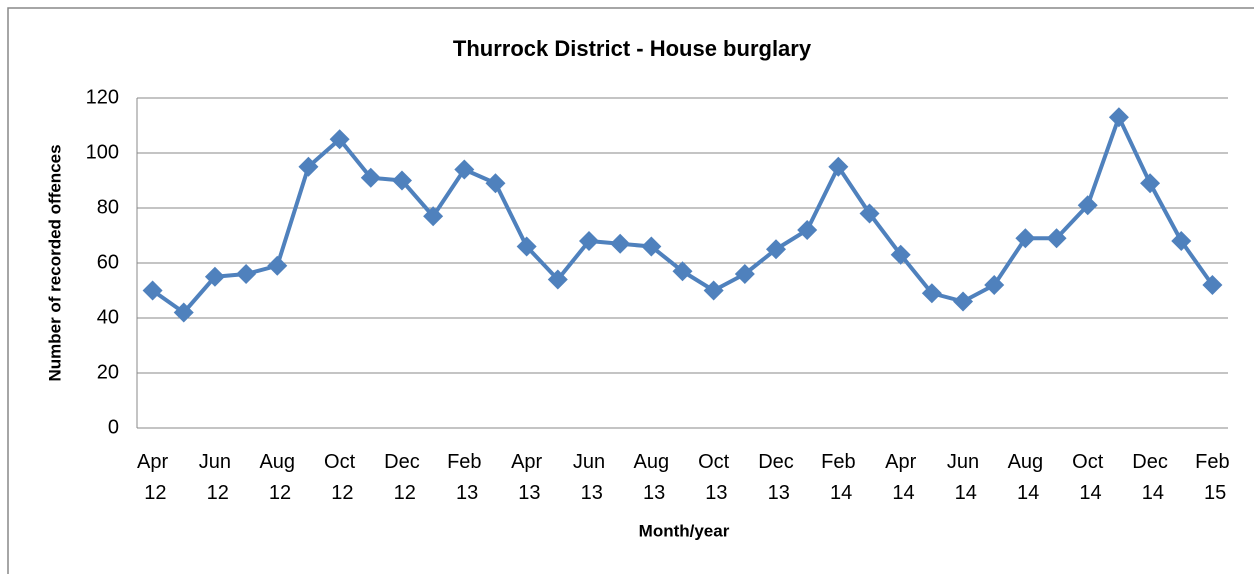 The image size is (1254, 574). Describe the element at coordinates (1026, 477) in the screenshot. I see `x-tick-label: Aug 14` at that location.